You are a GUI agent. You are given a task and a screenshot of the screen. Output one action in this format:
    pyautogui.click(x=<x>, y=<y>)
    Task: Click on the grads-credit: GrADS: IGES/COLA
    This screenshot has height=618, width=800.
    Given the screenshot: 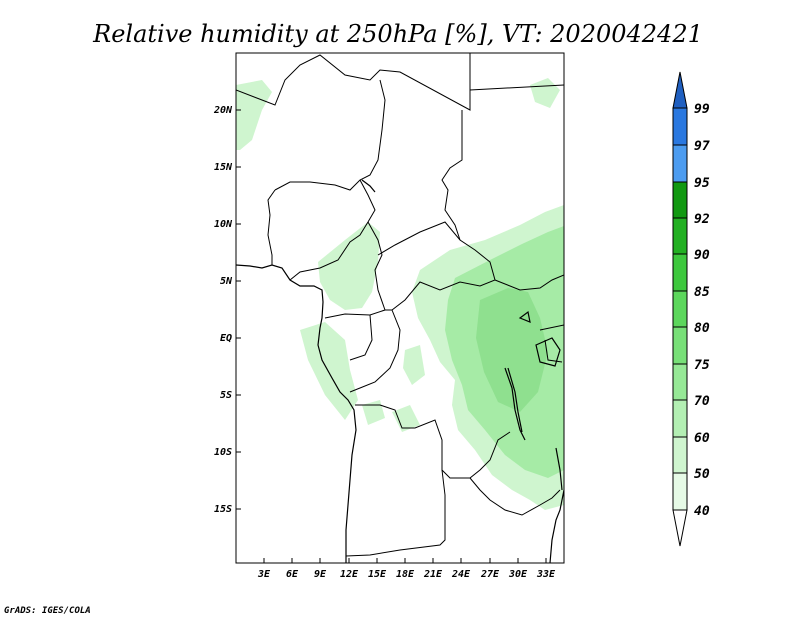 What is the action you would take?
    pyautogui.click(x=47, y=611)
    